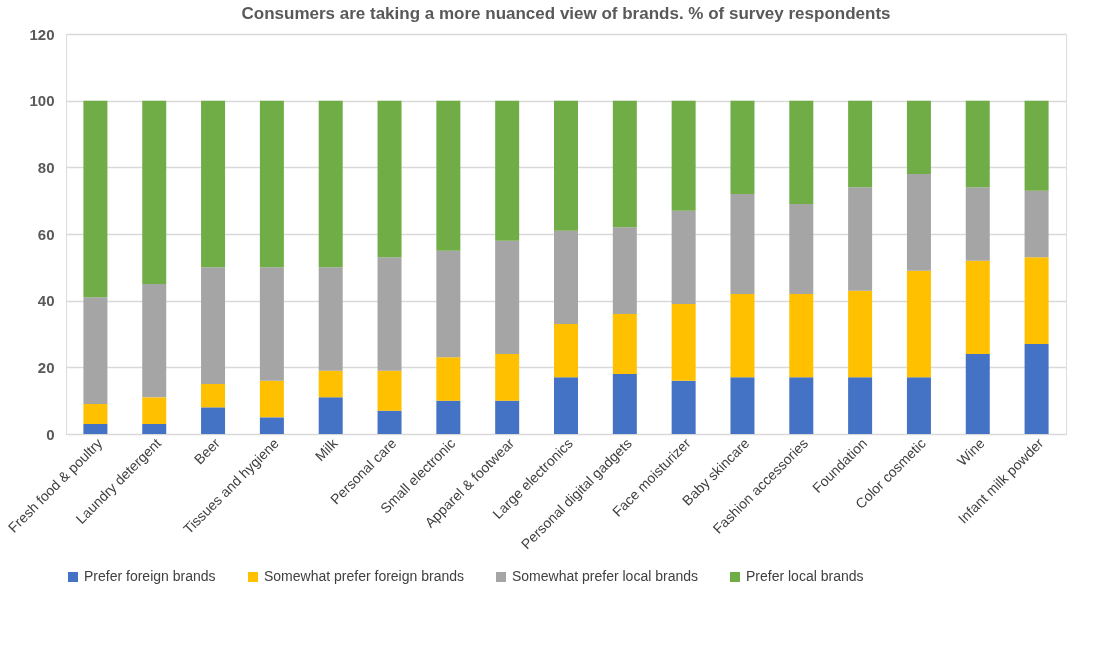 This screenshot has height=667, width=1107. I want to click on y-tick-label: 120, so click(42, 34).